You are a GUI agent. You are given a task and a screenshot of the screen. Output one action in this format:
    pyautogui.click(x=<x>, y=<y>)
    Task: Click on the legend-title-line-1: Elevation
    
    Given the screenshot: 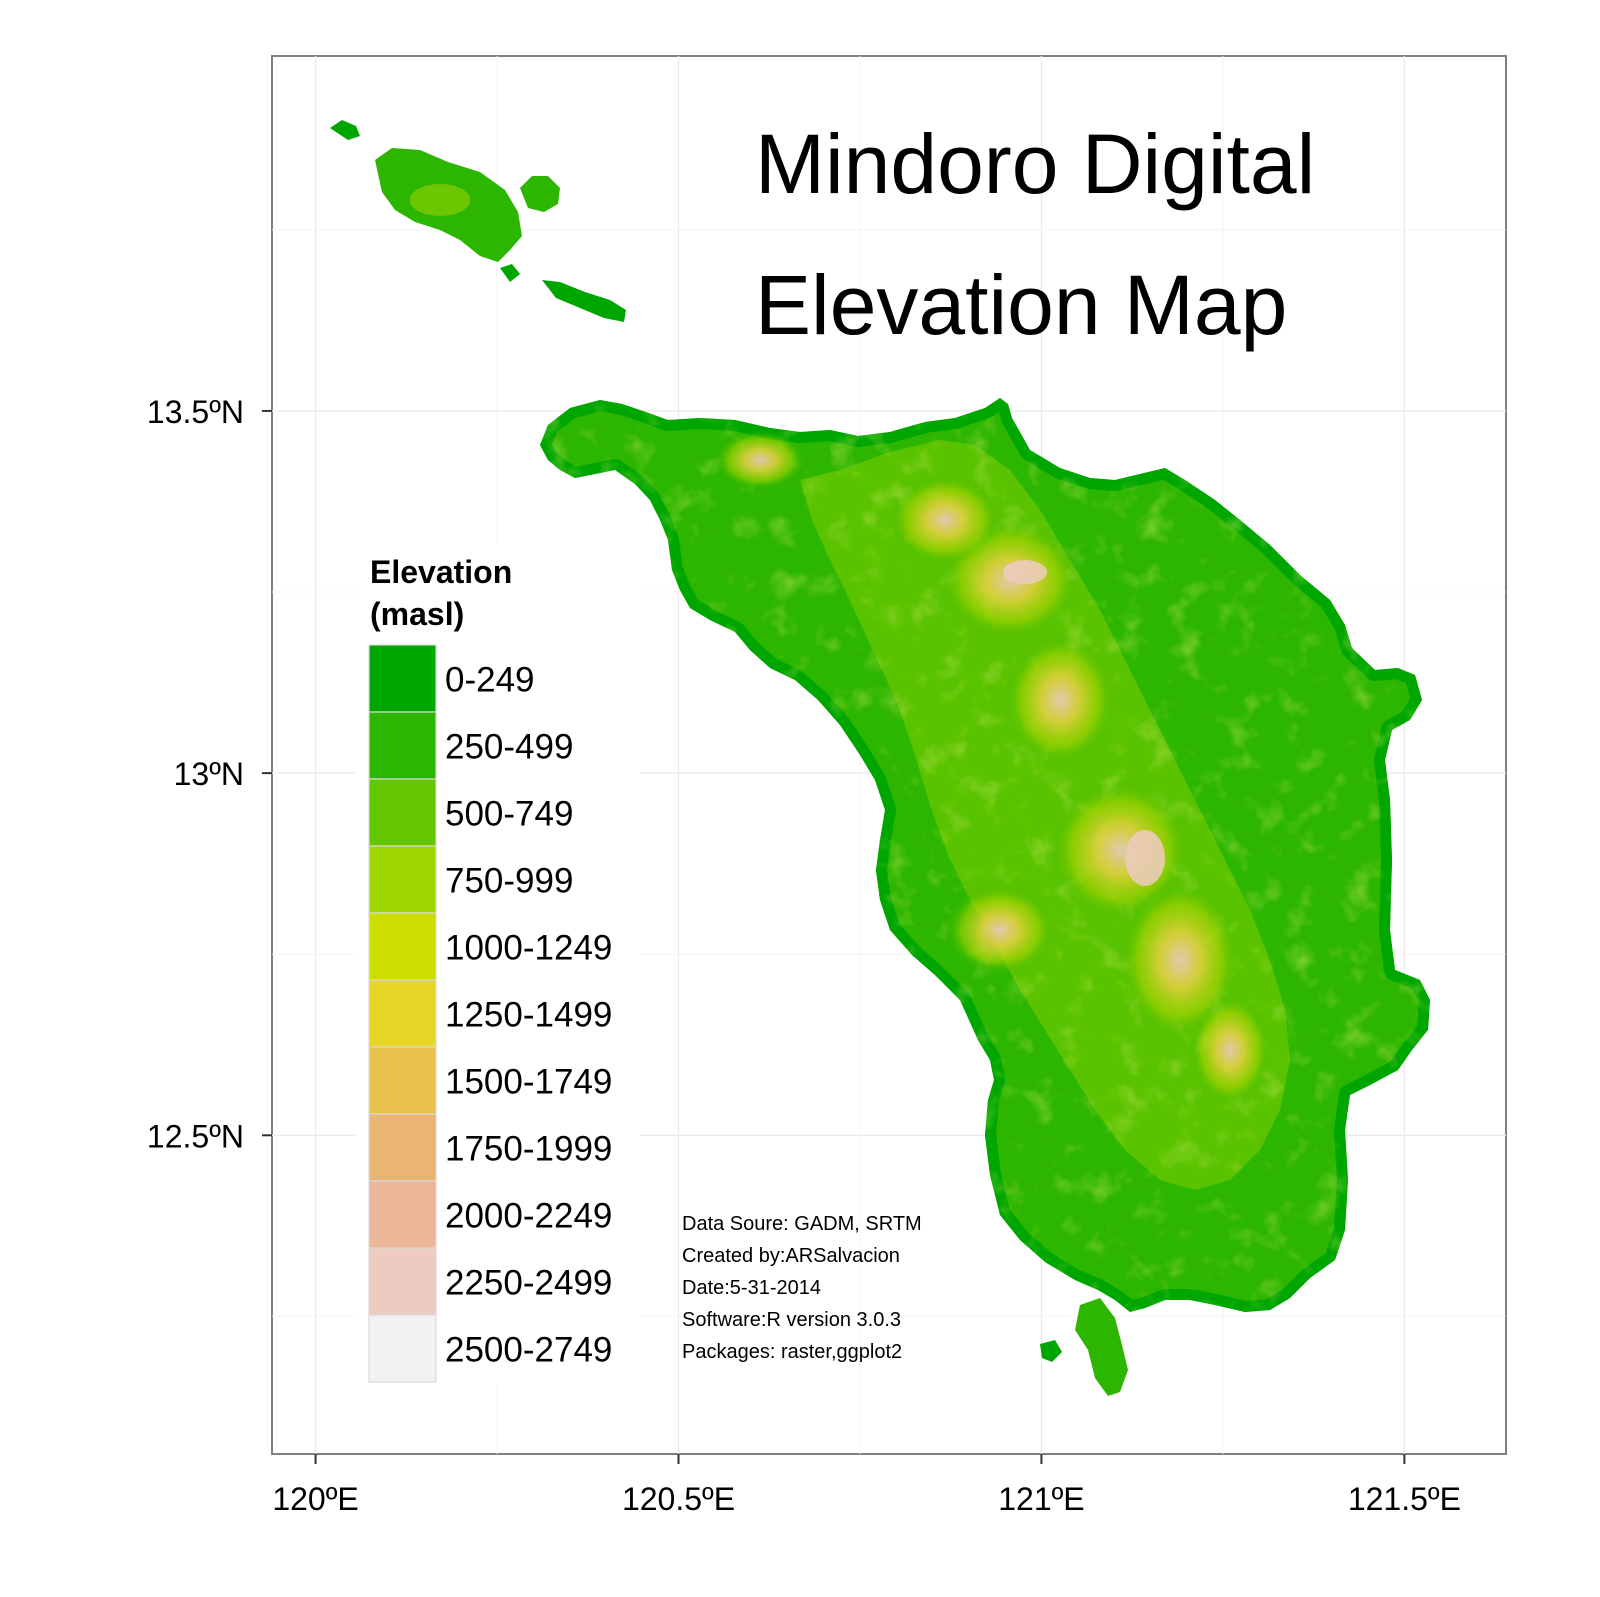 What is the action you would take?
    pyautogui.click(x=441, y=572)
    